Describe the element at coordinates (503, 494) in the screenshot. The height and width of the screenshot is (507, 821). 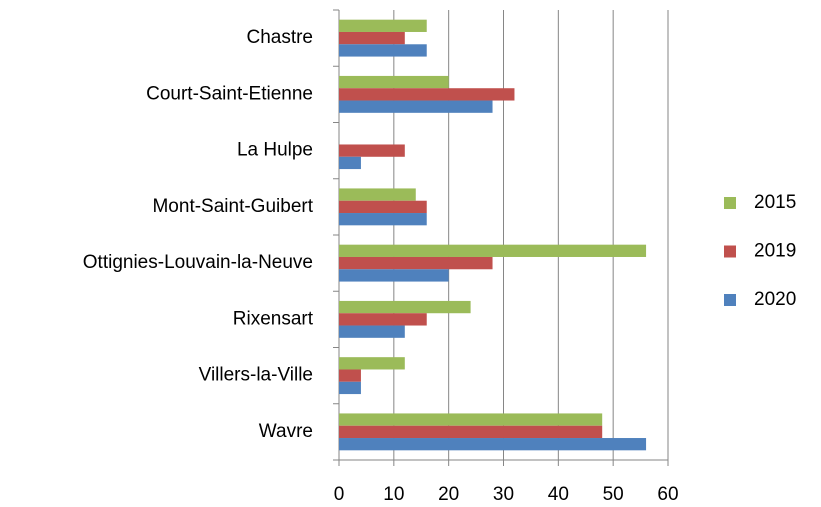
I see `x-tick-label: 30` at that location.